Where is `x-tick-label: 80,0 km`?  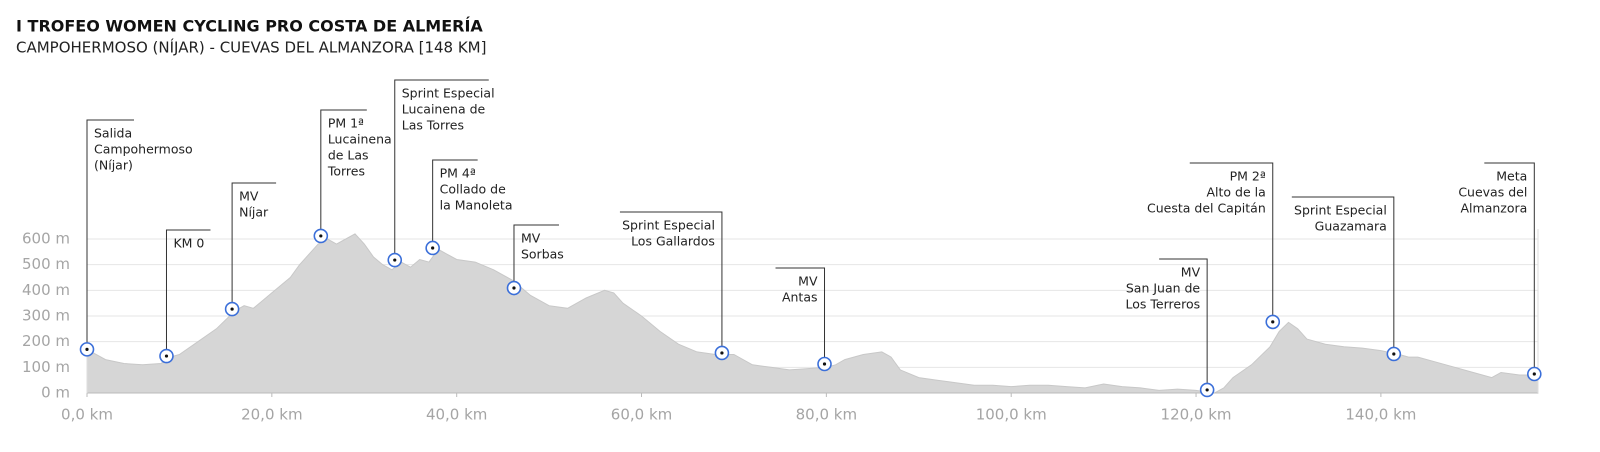
x-tick-label: 80,0 km is located at coordinates (826, 415).